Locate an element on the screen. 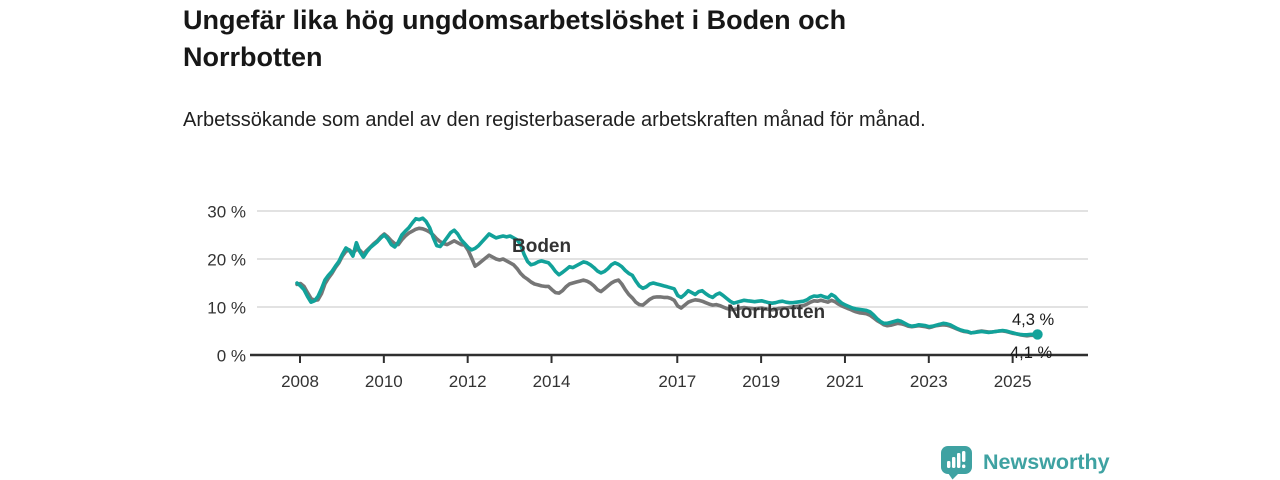  y-tick-label: 20 % is located at coordinates (226, 260).